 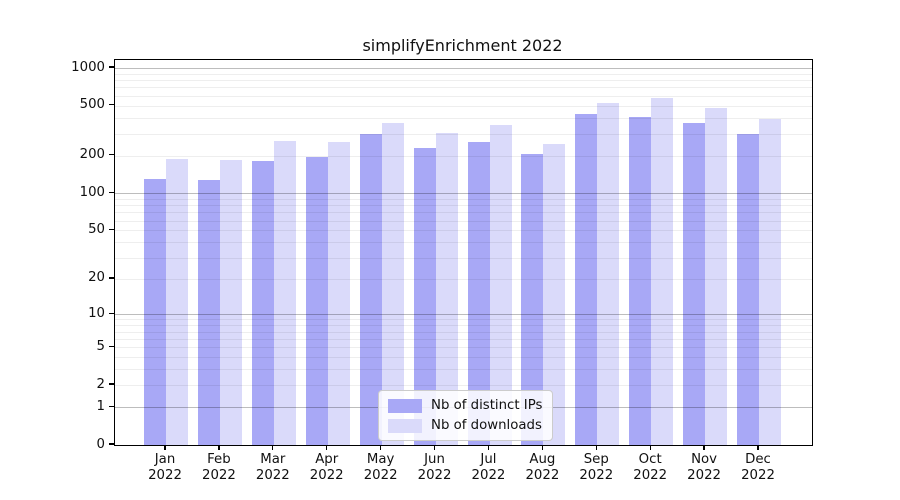 What do you see at coordinates (96, 278) in the screenshot?
I see `y-tick-label: 20` at bounding box center [96, 278].